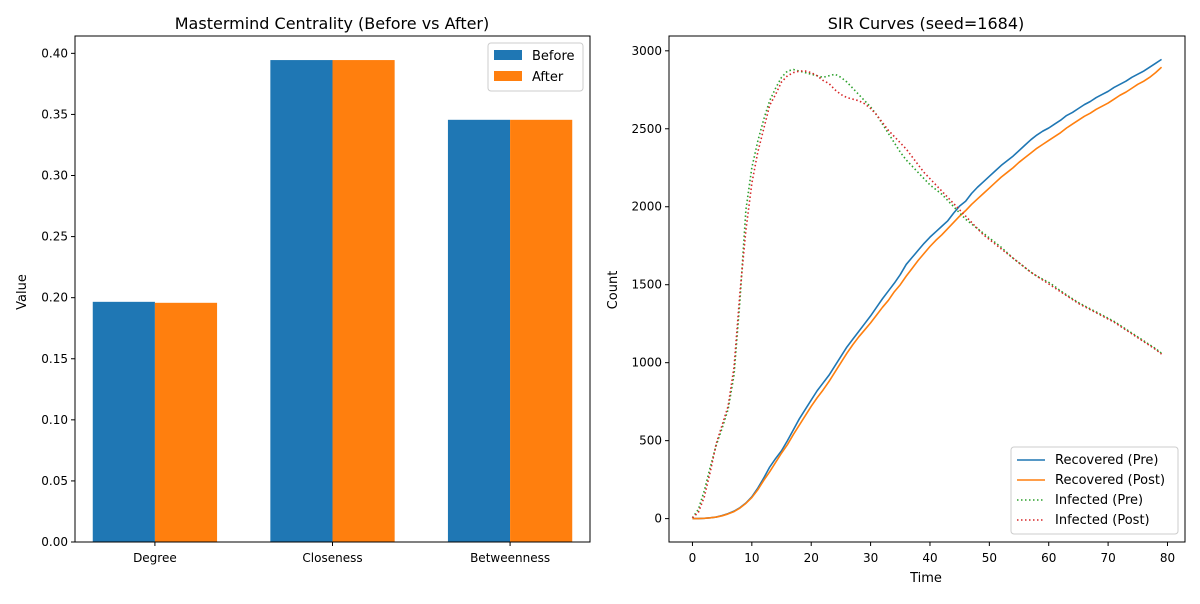 The image size is (1200, 604). I want to click on line-chart-x-label: Time, so click(925, 578).